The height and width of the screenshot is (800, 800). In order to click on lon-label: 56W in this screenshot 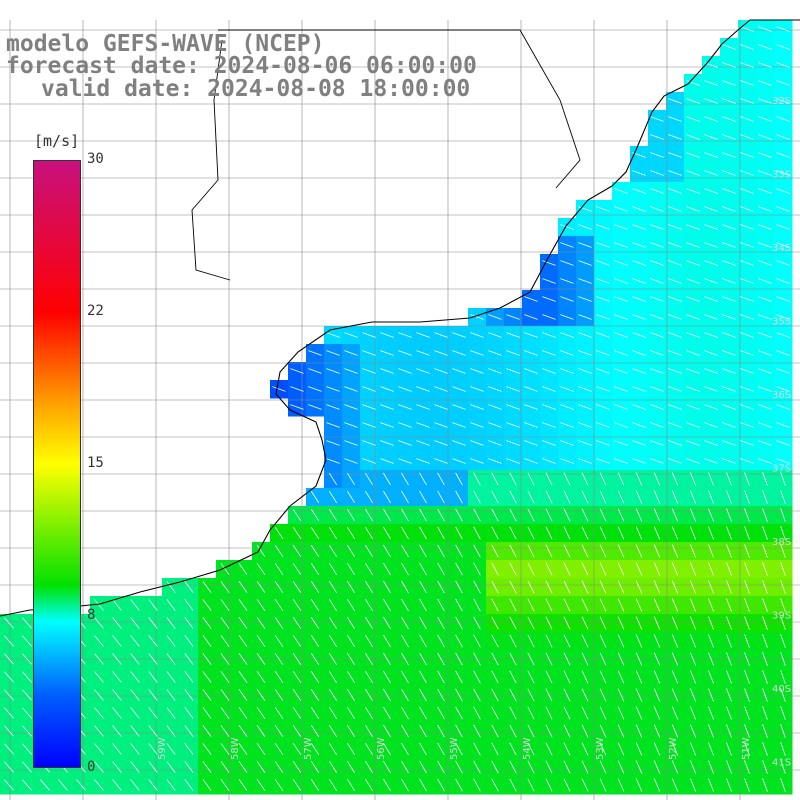, I will do `click(381, 748)`.